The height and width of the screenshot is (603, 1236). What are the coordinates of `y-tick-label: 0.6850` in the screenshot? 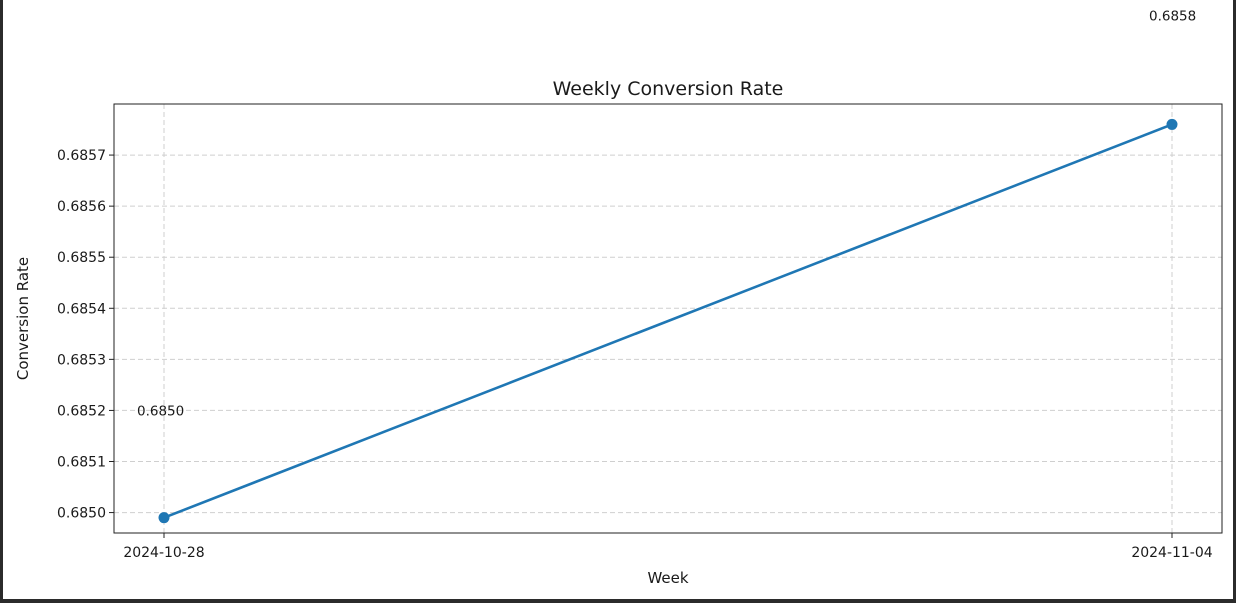 It's located at (81, 514).